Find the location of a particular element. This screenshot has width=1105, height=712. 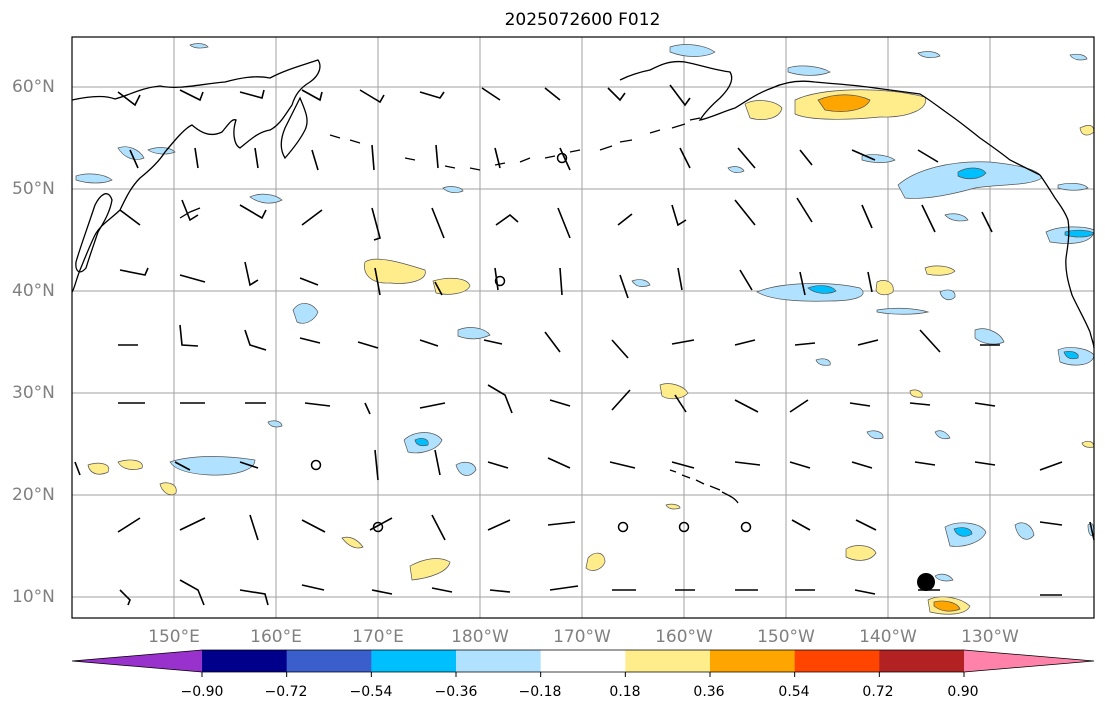

lat-tick-label: 30°N is located at coordinates (33, 393).